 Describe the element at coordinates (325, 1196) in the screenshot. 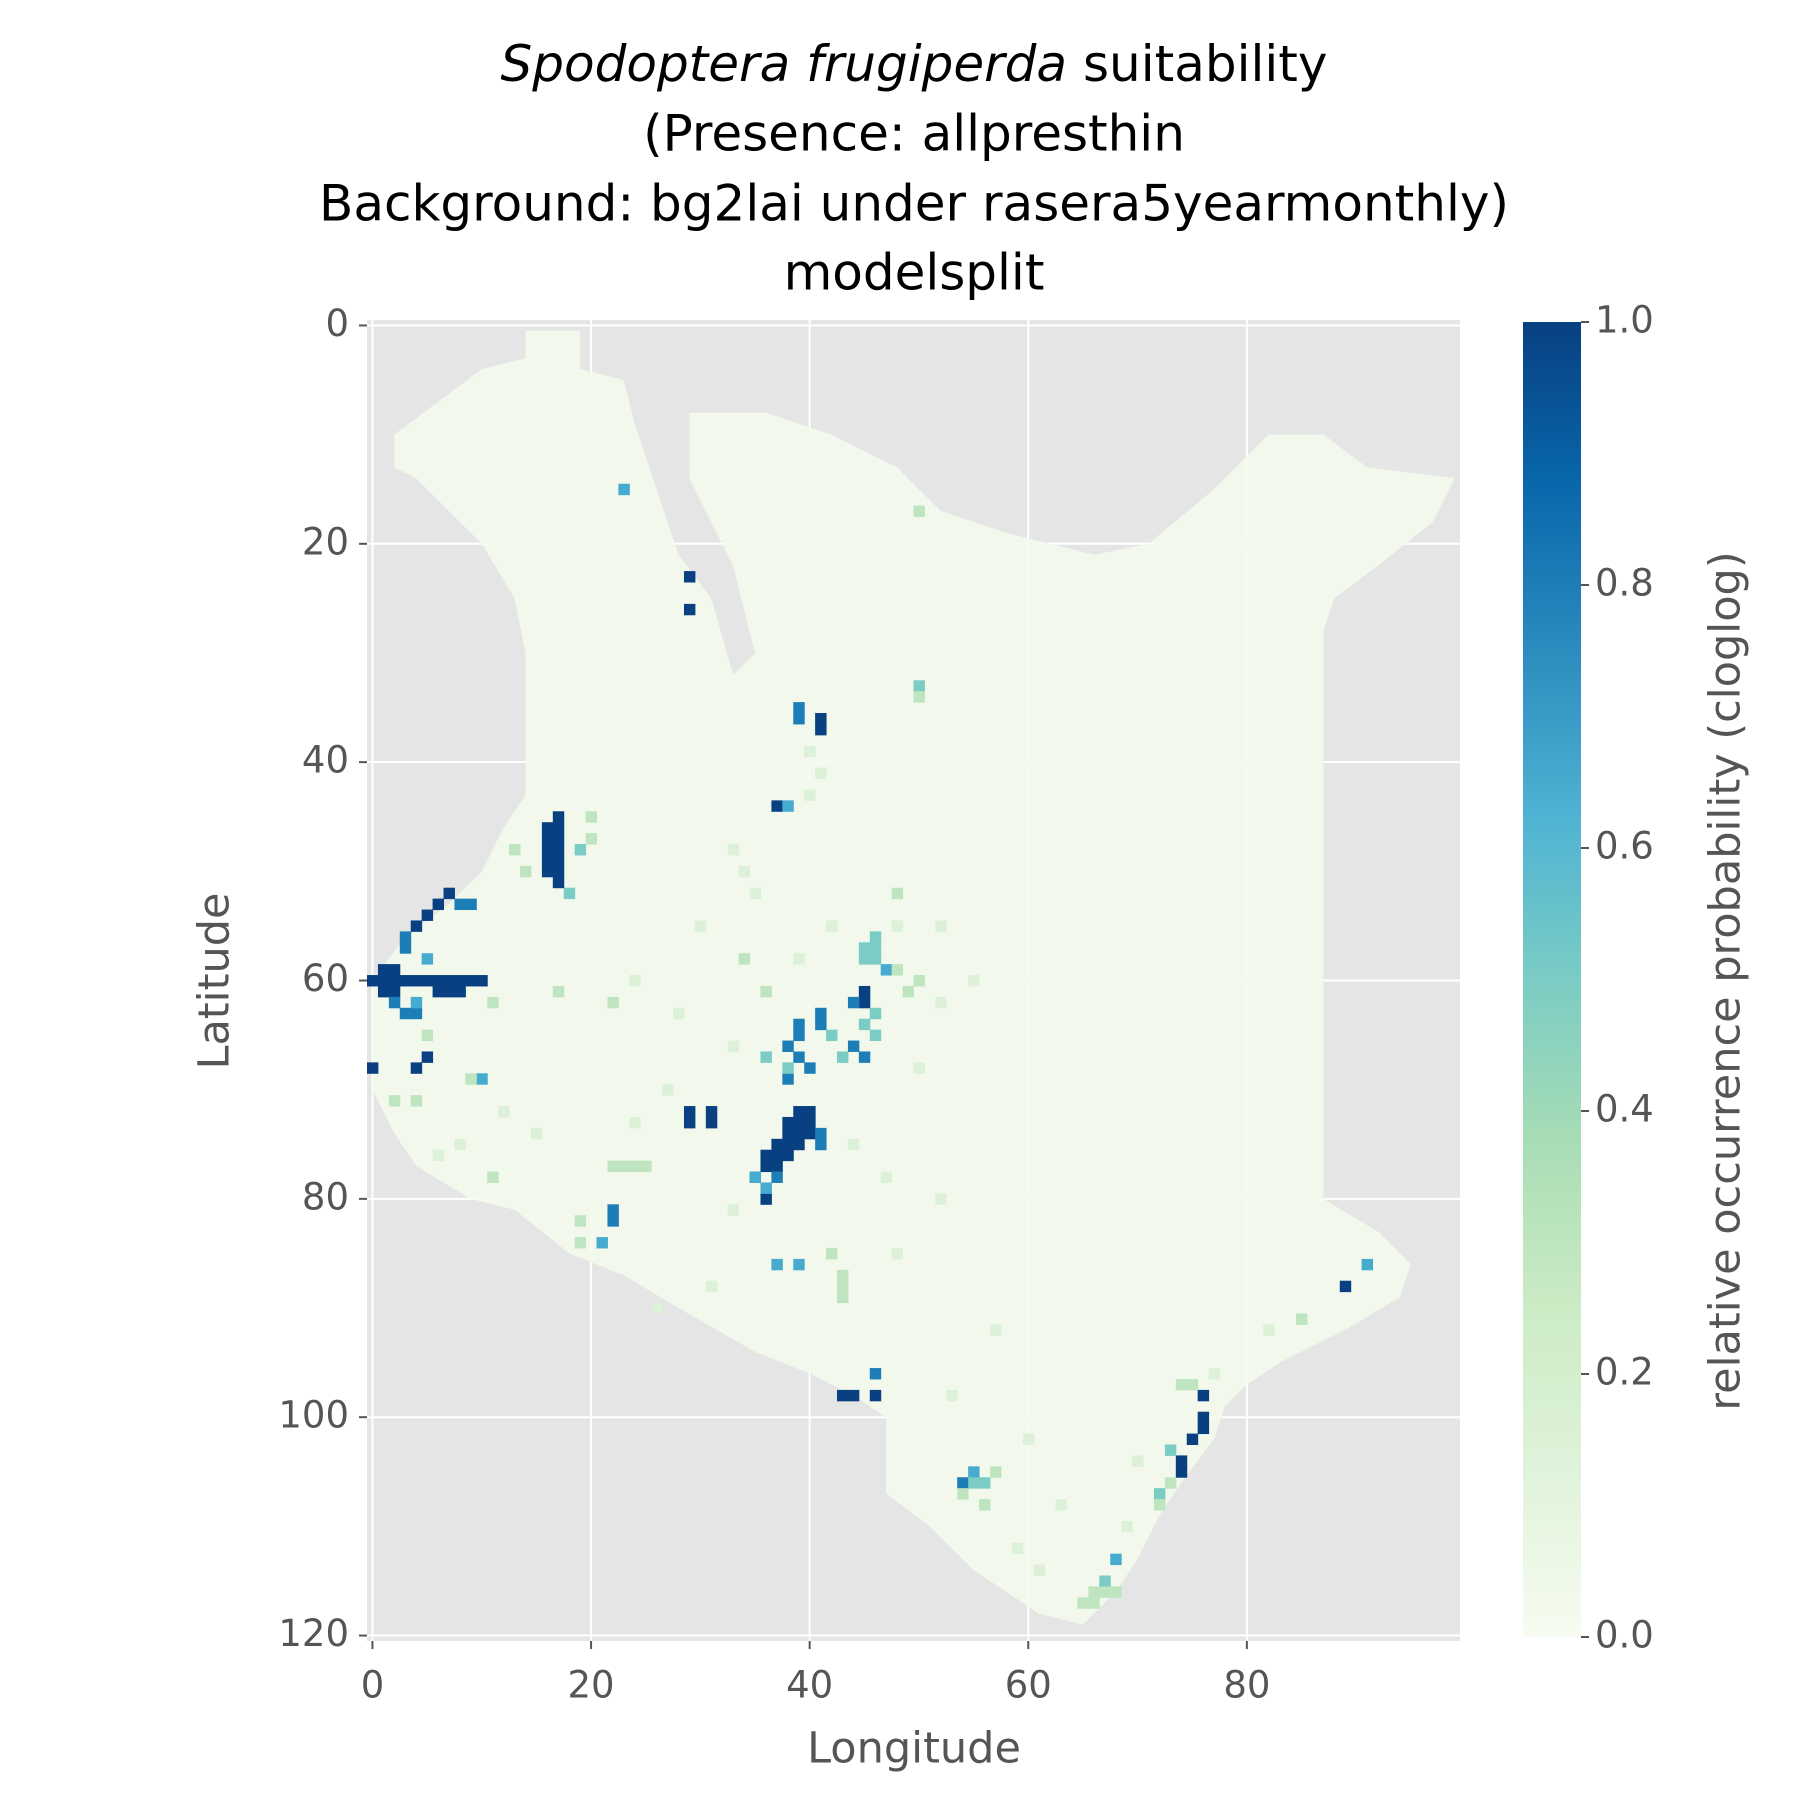

I see `y-tick-label: 80` at that location.